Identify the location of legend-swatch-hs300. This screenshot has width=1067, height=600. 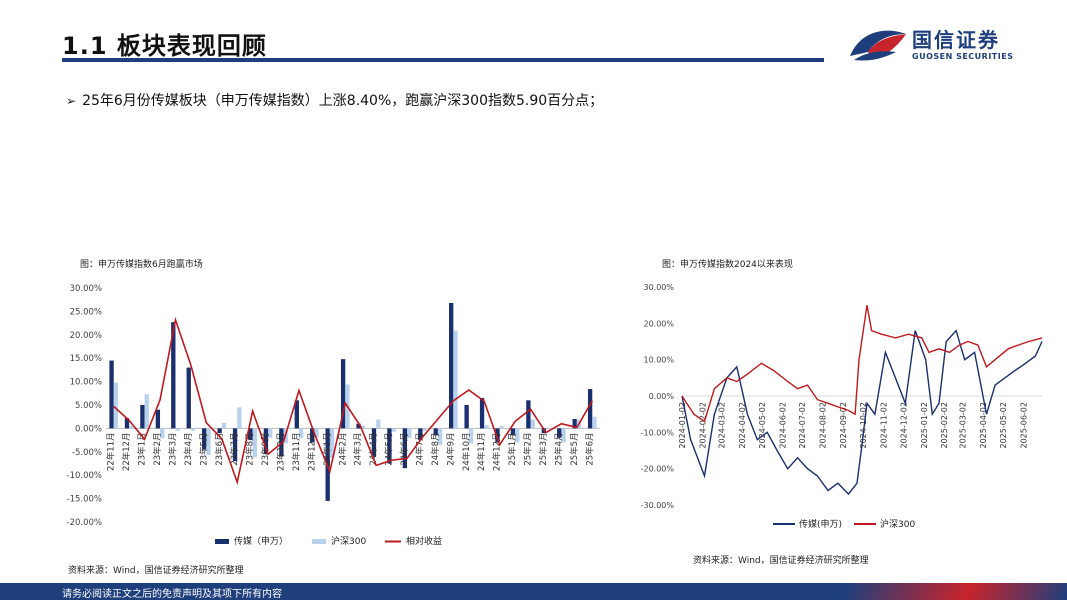
(319, 541).